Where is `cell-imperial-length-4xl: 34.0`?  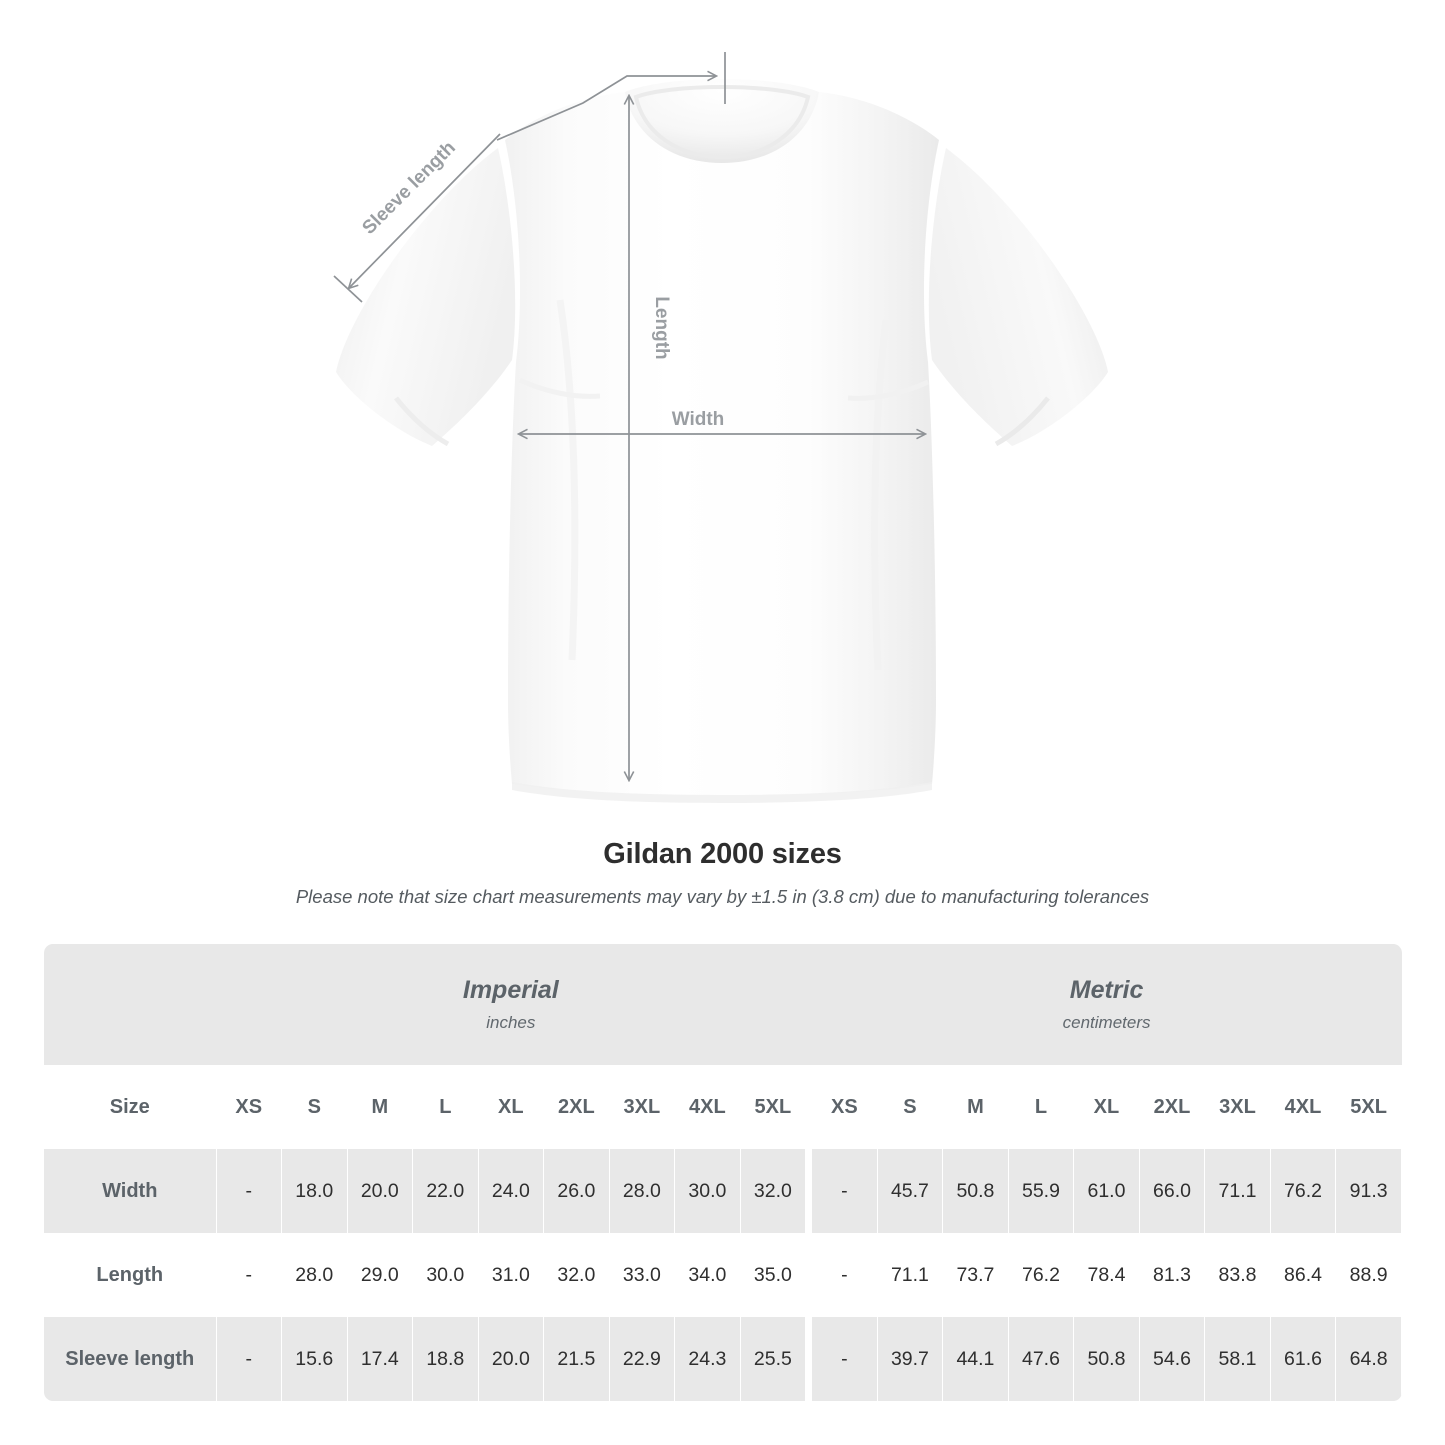
cell-imperial-length-4xl: 34.0 is located at coordinates (707, 1275).